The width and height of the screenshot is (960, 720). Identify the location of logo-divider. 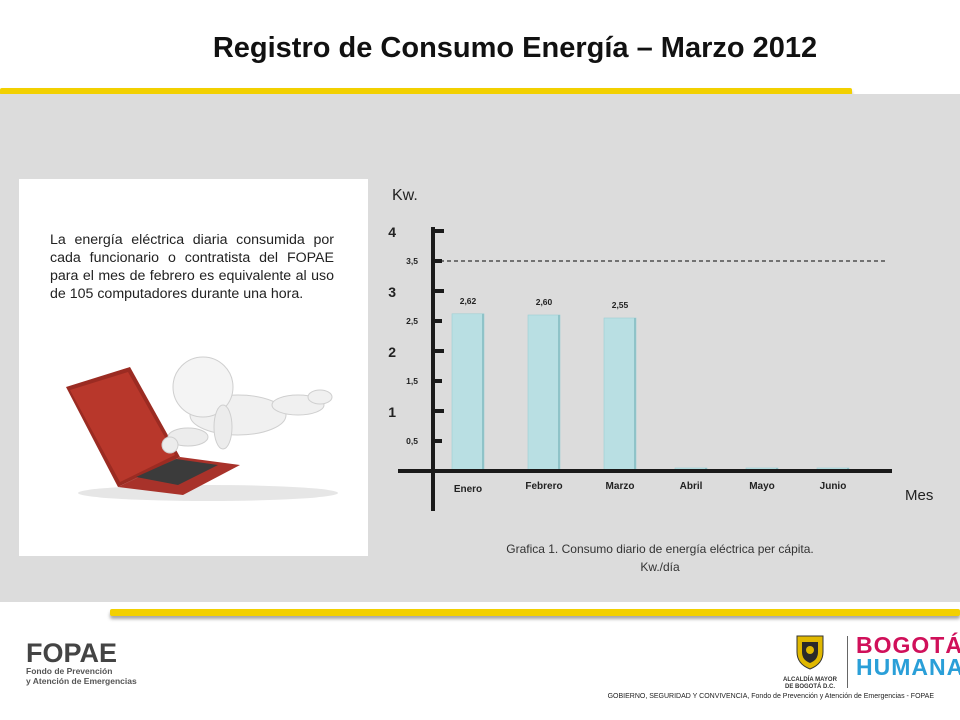
(847, 662).